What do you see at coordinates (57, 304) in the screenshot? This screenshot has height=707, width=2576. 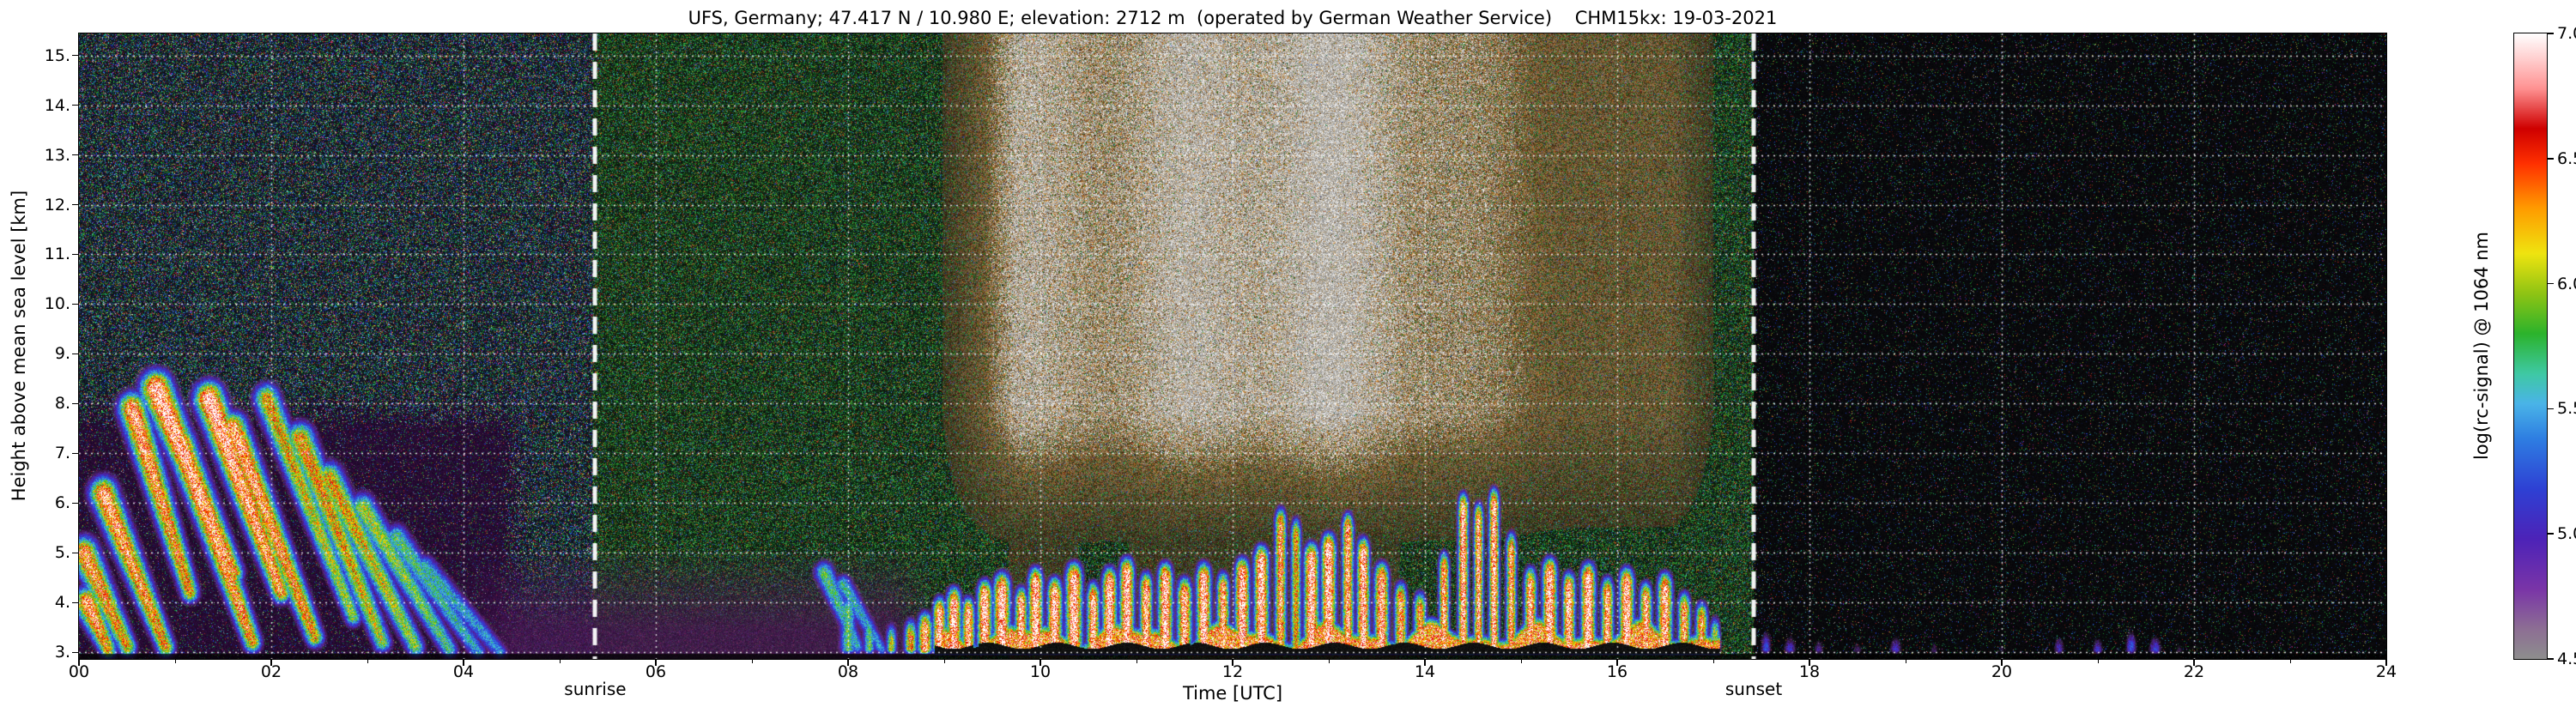 I see `y-tick-label: 10.` at bounding box center [57, 304].